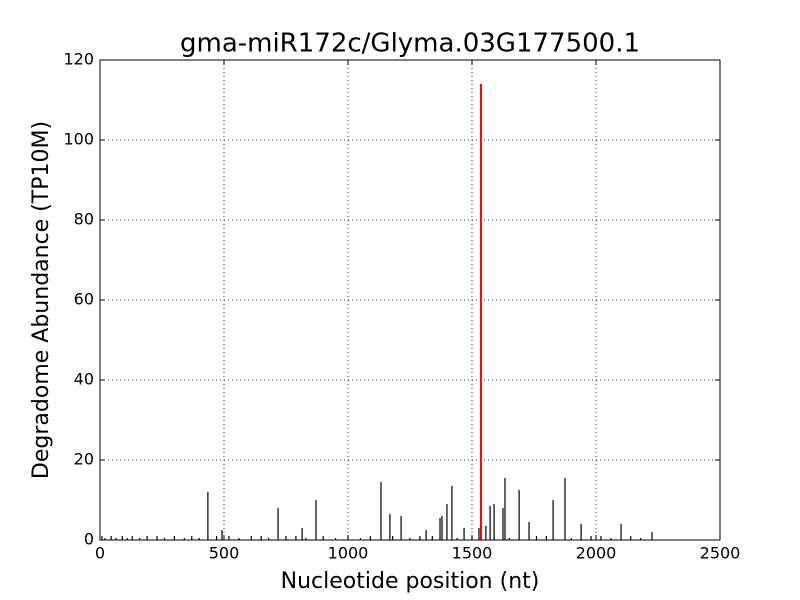  Describe the element at coordinates (348, 553) in the screenshot. I see `x-tick-label: 1000` at that location.